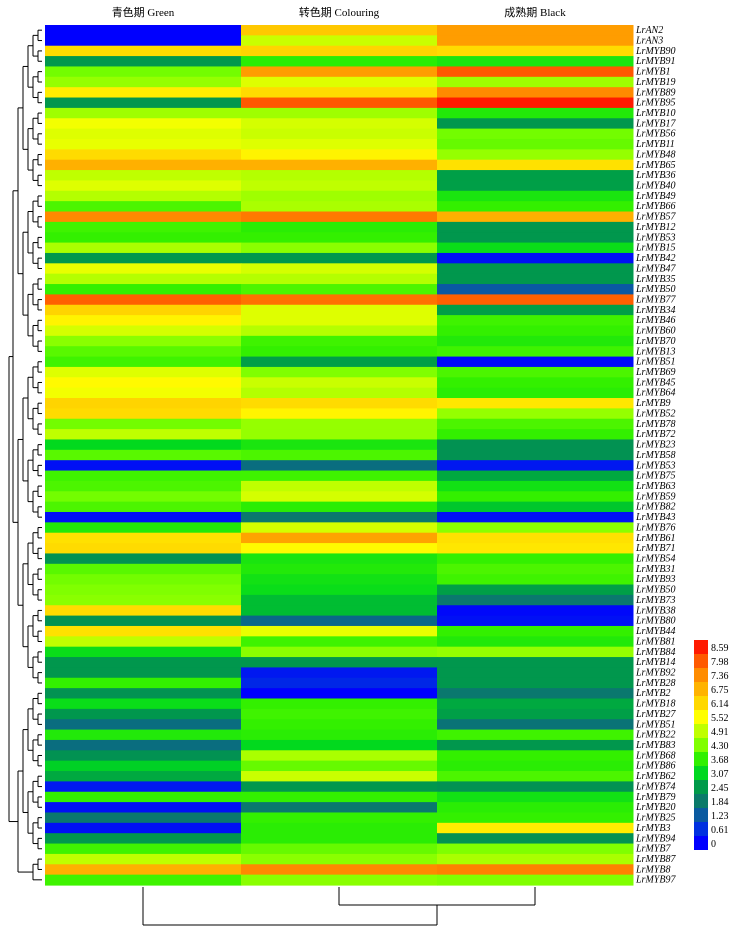  Describe the element at coordinates (655, 165) in the screenshot. I see `row-label: LrMYB65` at that location.